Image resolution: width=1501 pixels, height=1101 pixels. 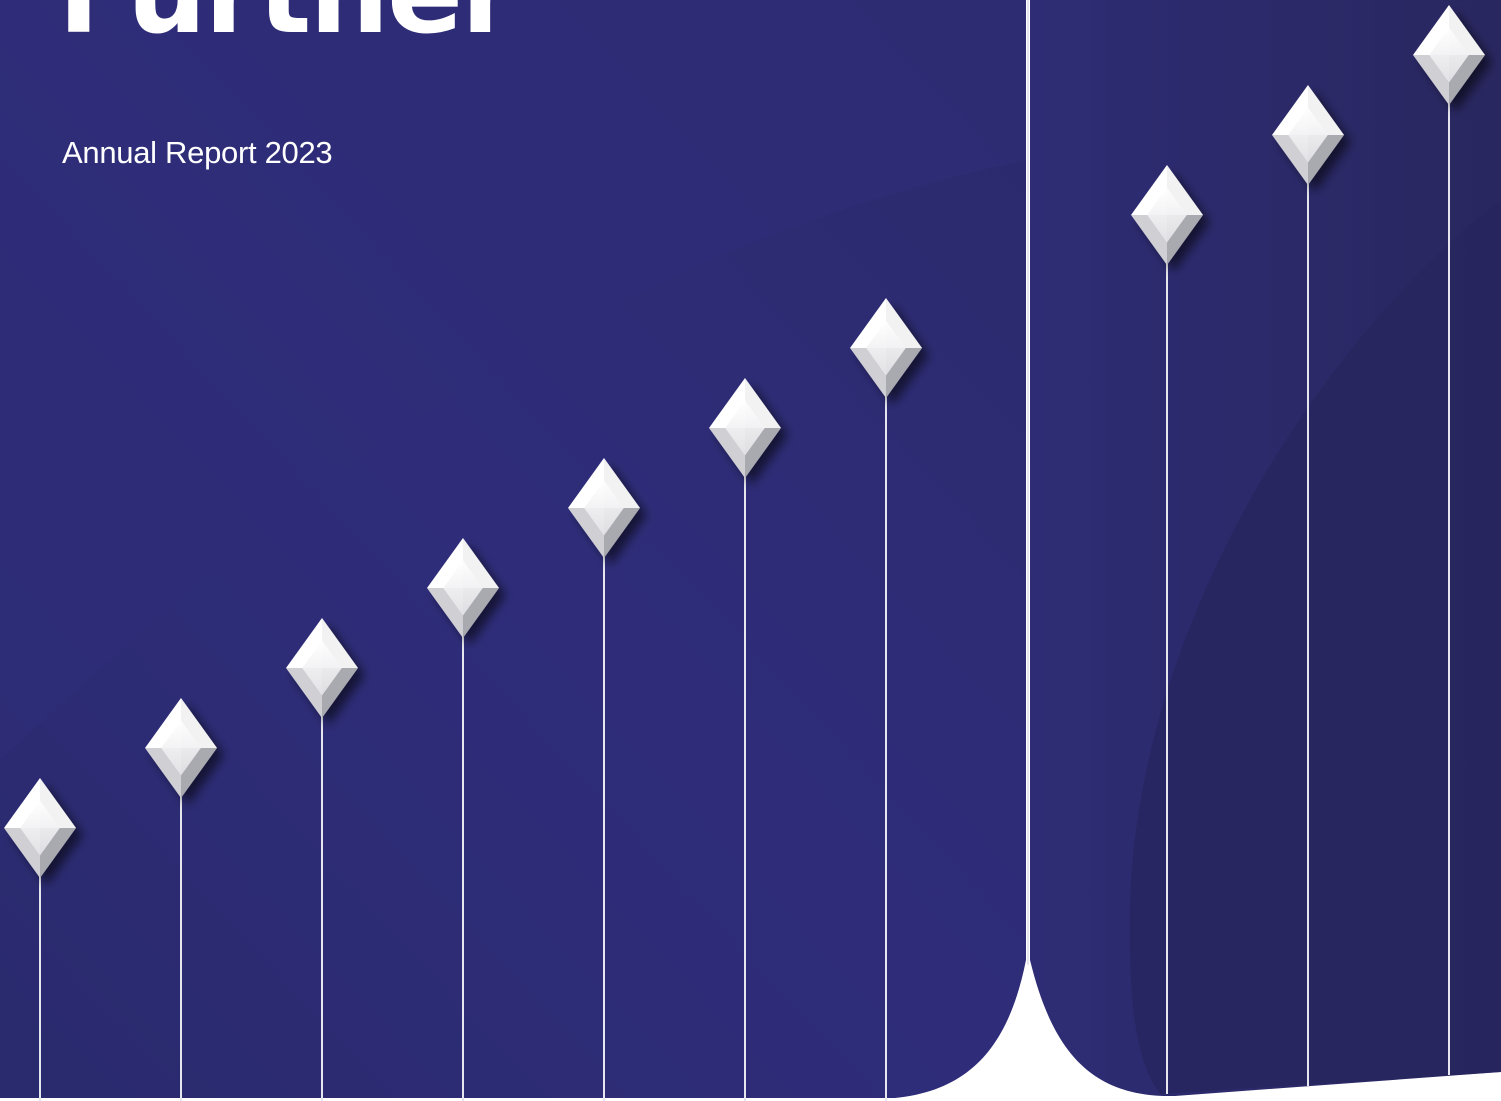 I want to click on cover-title: Further, so click(x=287, y=25).